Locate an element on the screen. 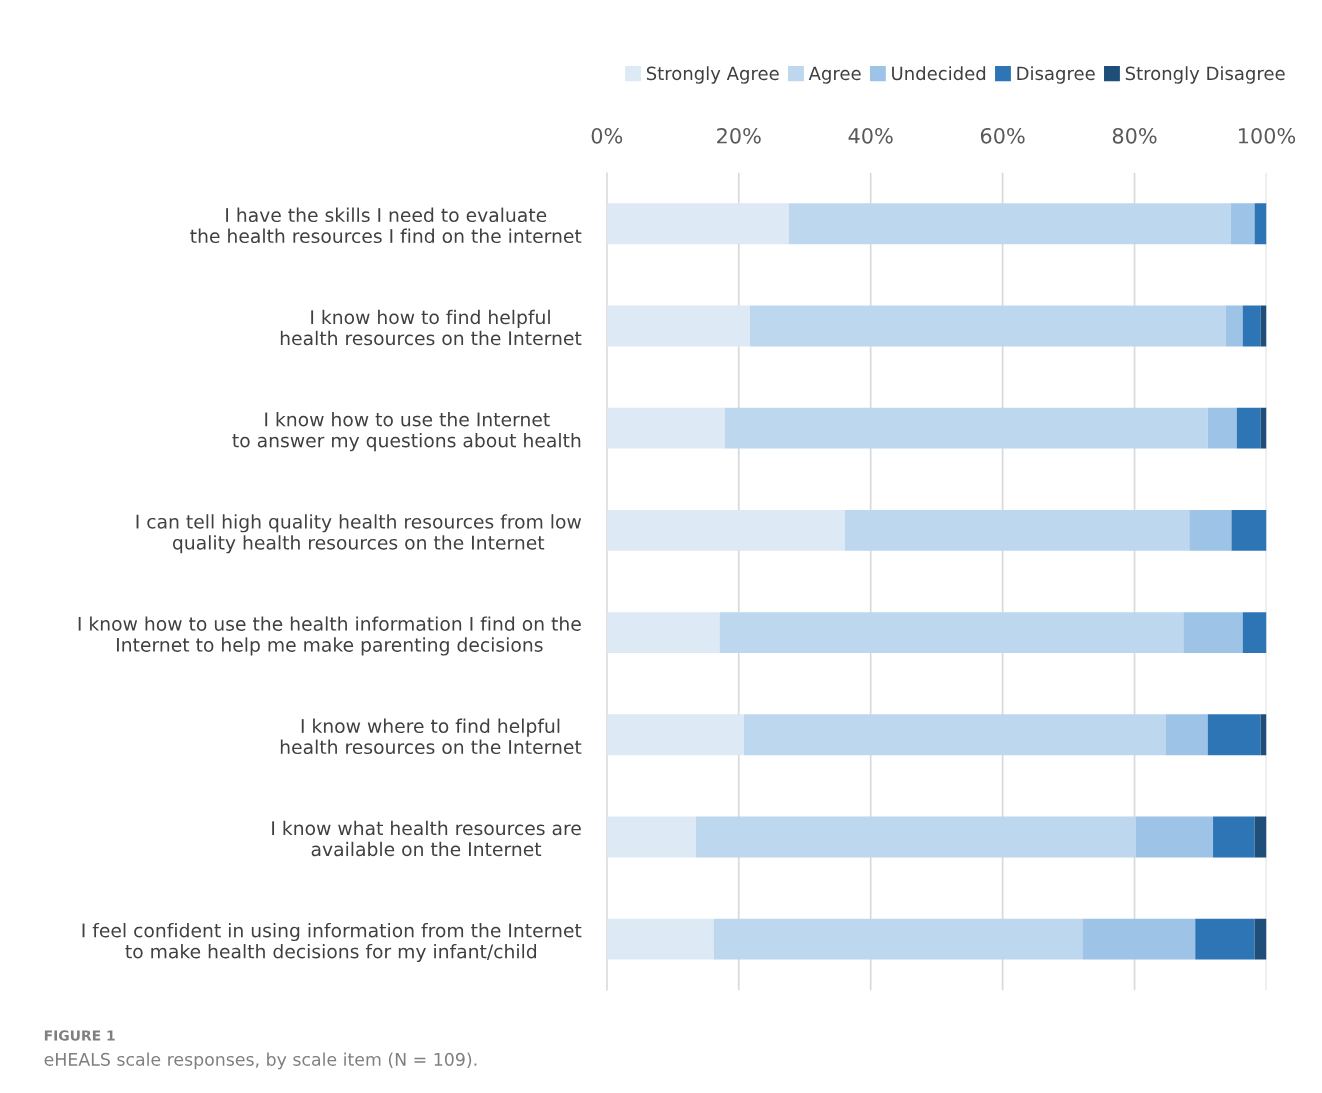  x-tick-label: 100% is located at coordinates (1267, 135).